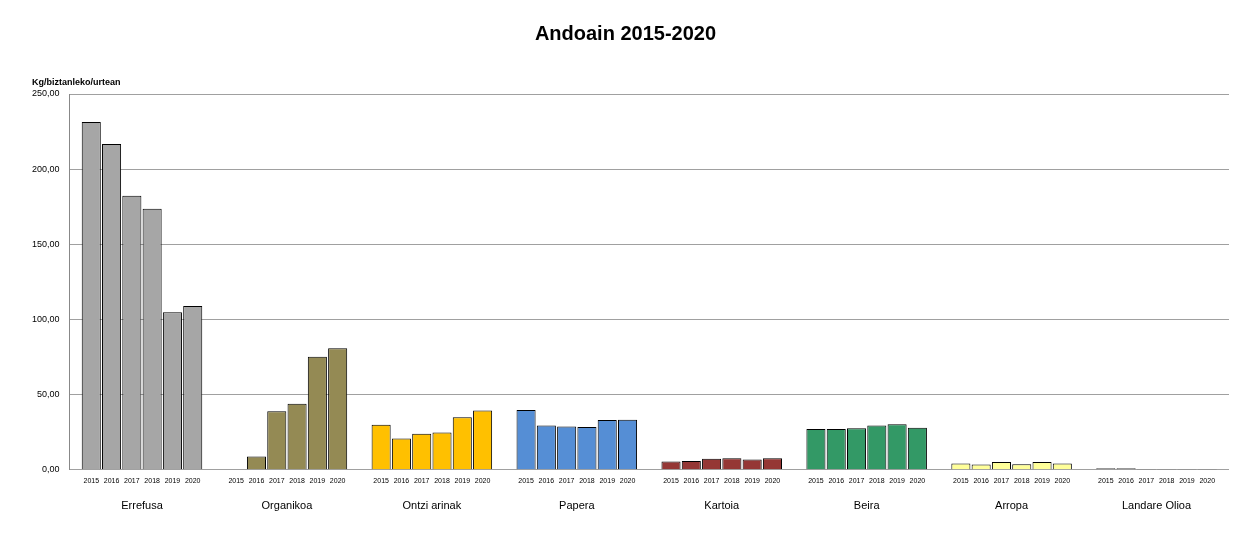 Image resolution: width=1245 pixels, height=551 pixels. What do you see at coordinates (142, 505) in the screenshot?
I see `x-tick-label: Errefusa` at bounding box center [142, 505].